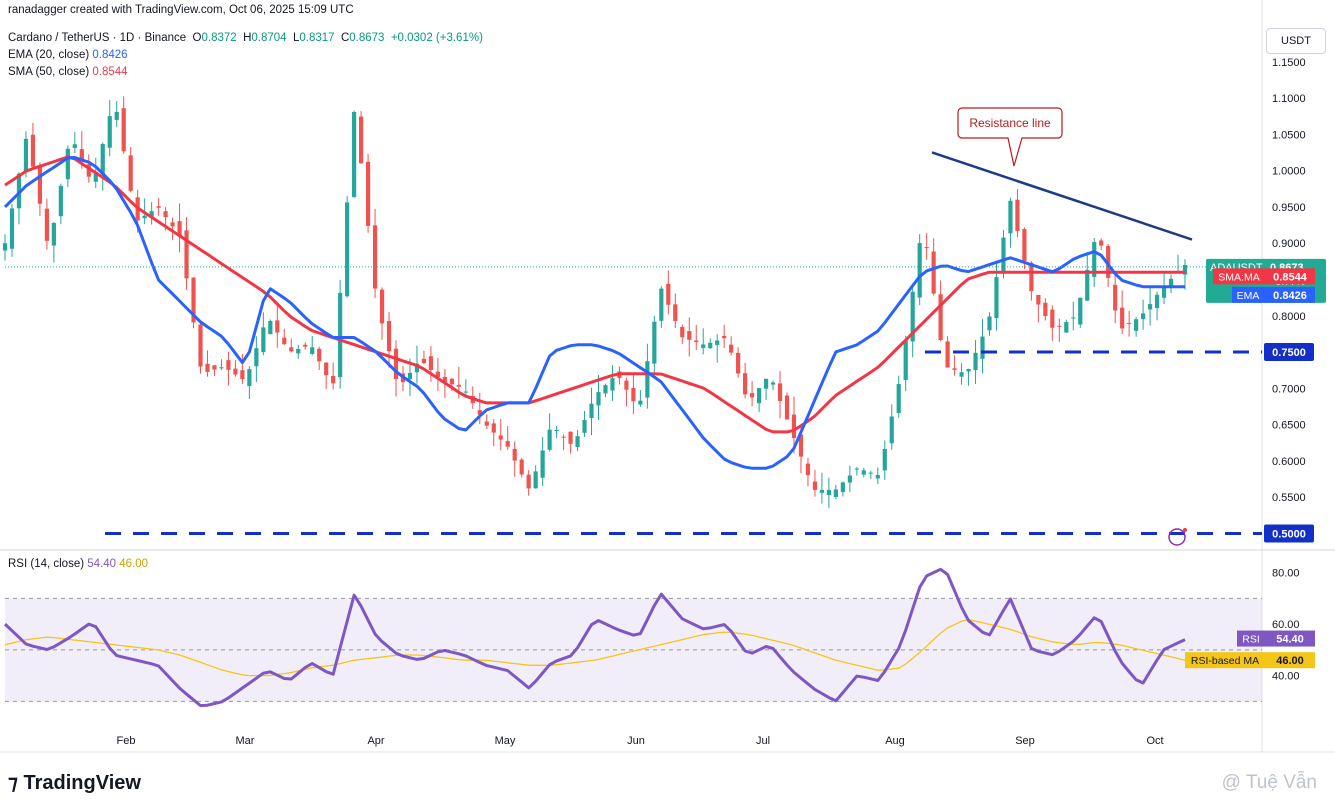  I want to click on support-price-label: 0.5000, so click(1289, 534).